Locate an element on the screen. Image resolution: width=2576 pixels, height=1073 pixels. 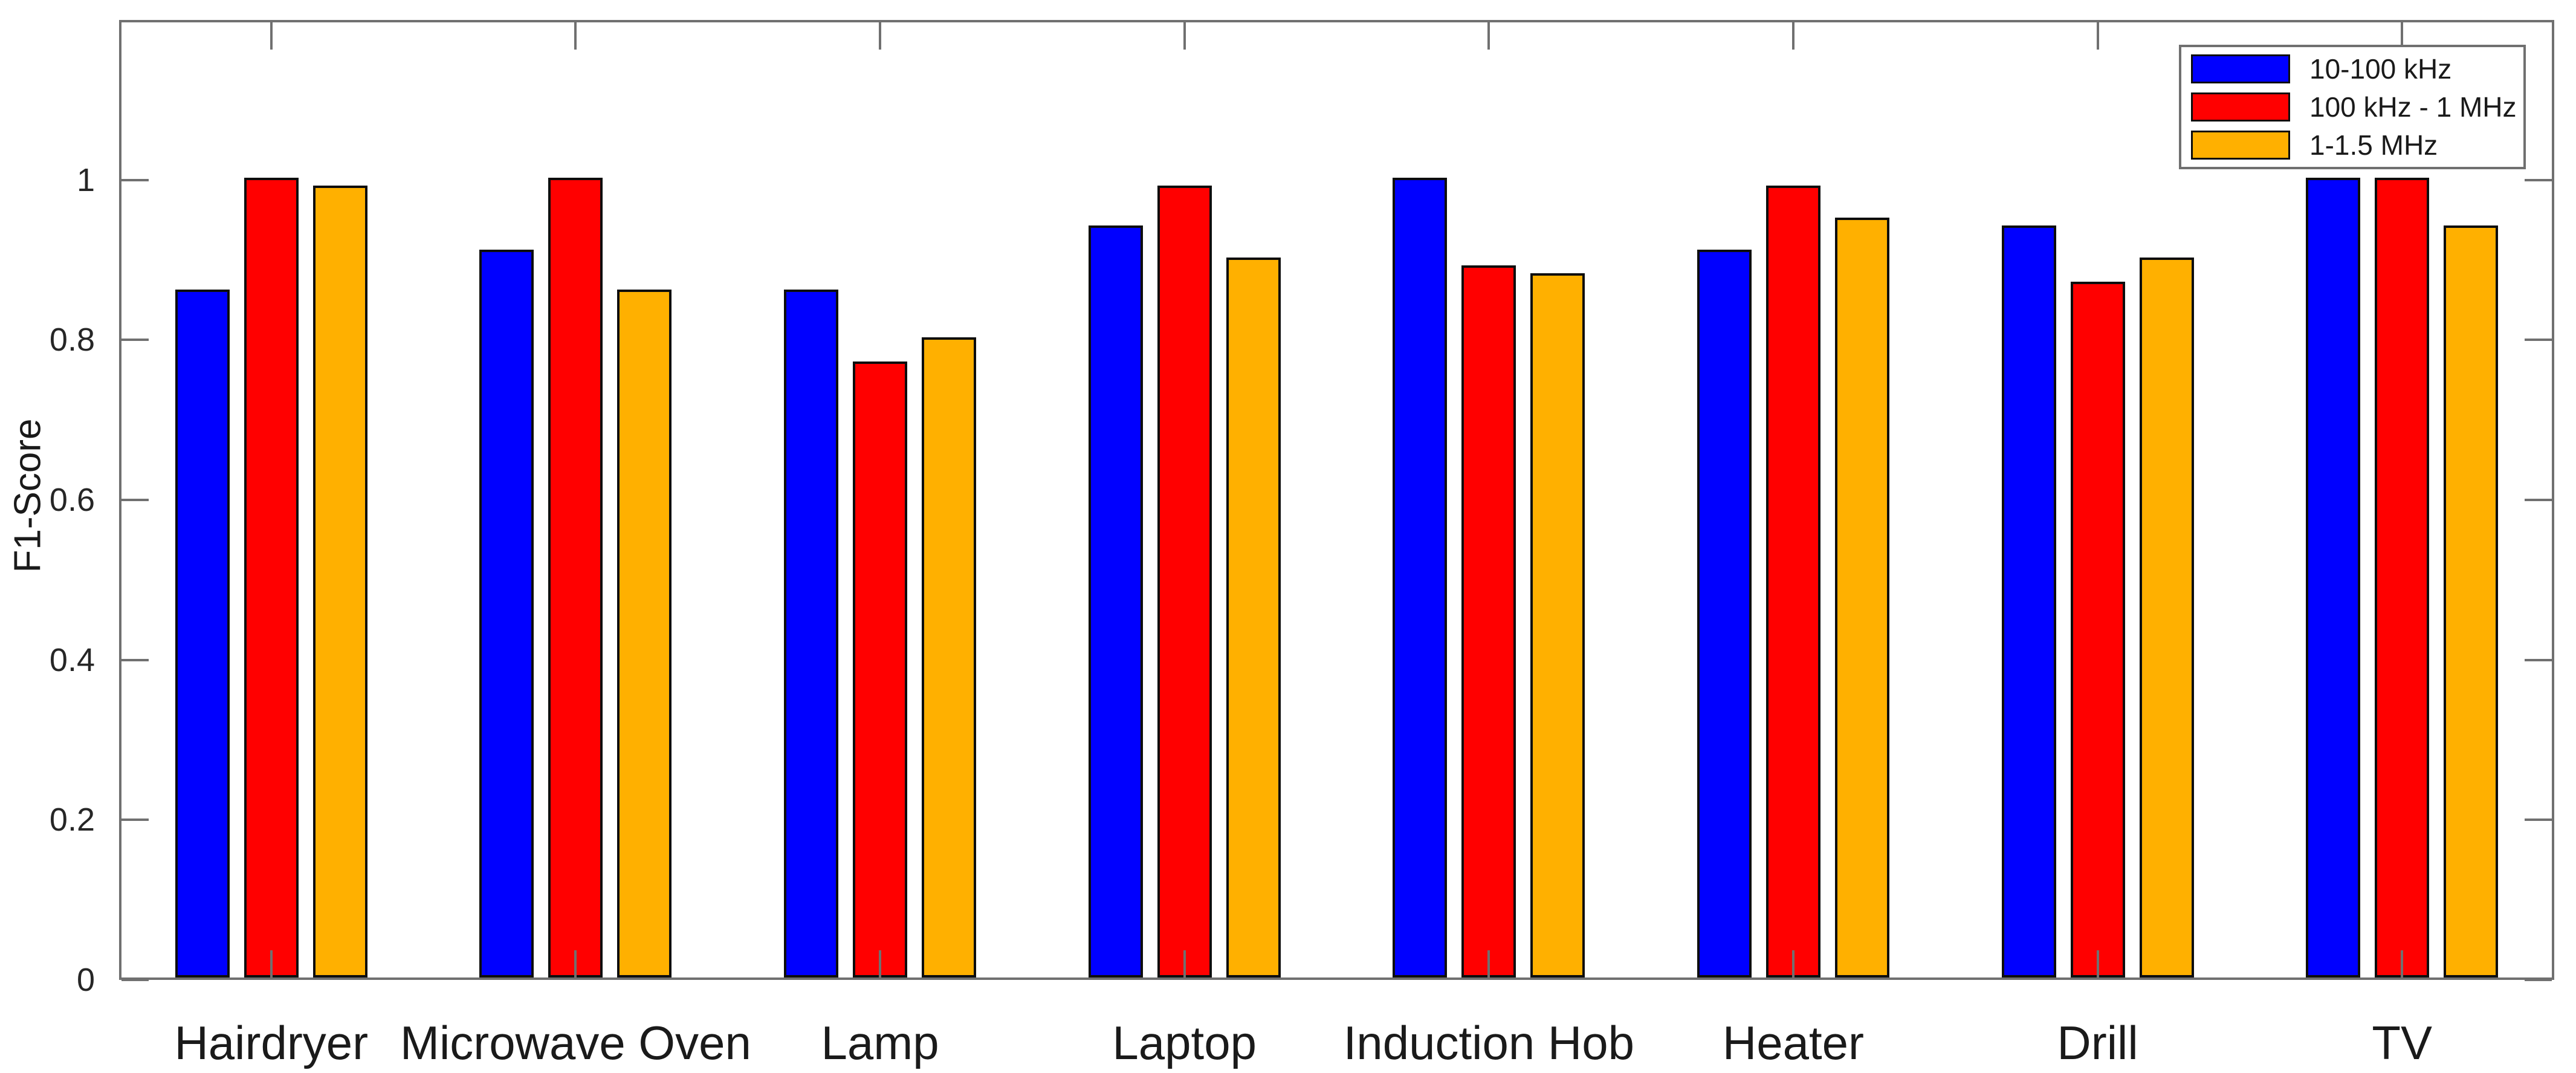
y-tick-label: 1 is located at coordinates (85, 179).